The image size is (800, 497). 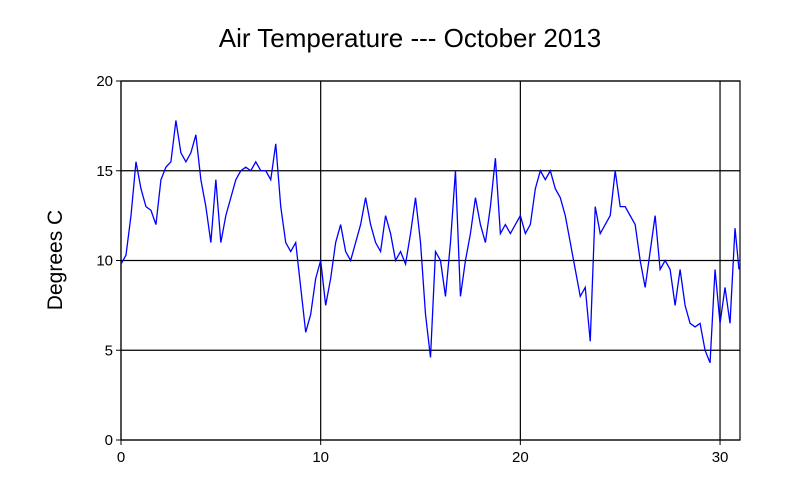 I want to click on y-tick-label: 10, so click(x=104, y=261).